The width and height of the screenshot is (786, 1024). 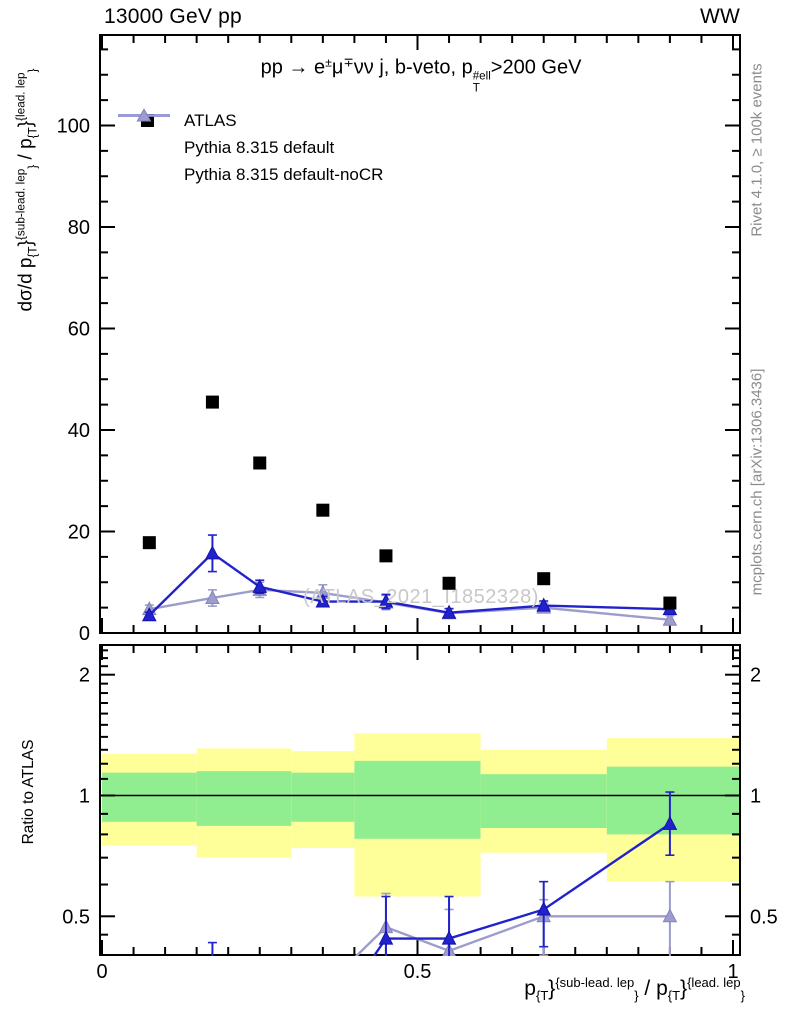 What do you see at coordinates (719, 16) in the screenshot?
I see `header-process: WW` at bounding box center [719, 16].